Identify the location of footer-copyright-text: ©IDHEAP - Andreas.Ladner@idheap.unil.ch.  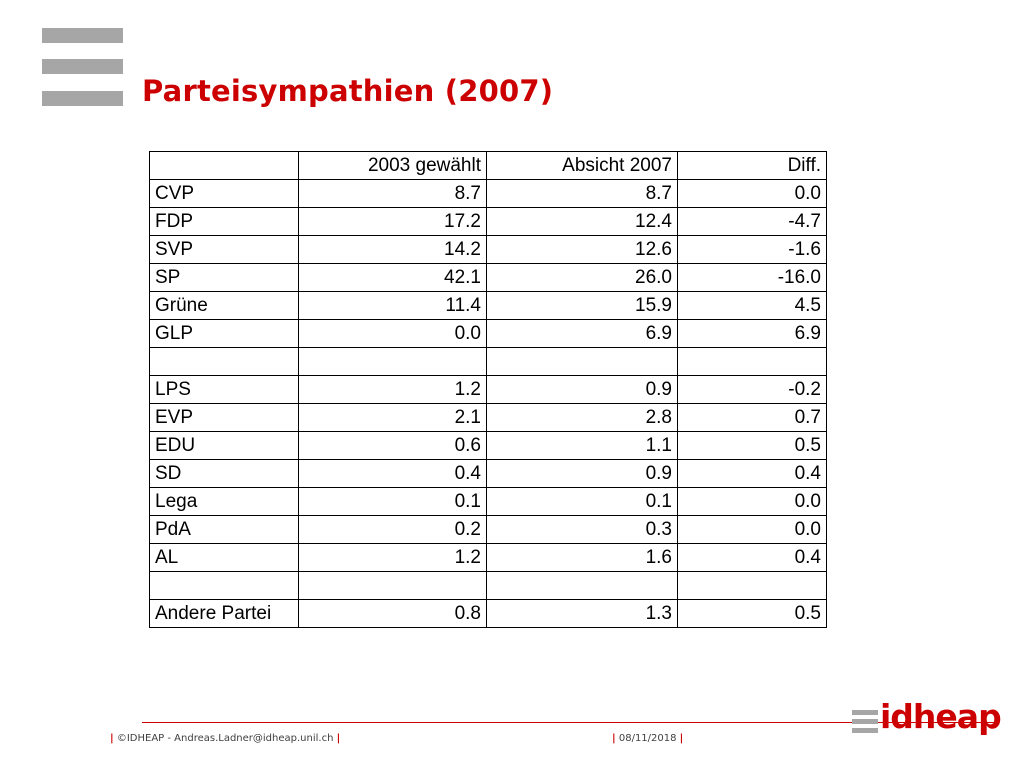
(225, 738).